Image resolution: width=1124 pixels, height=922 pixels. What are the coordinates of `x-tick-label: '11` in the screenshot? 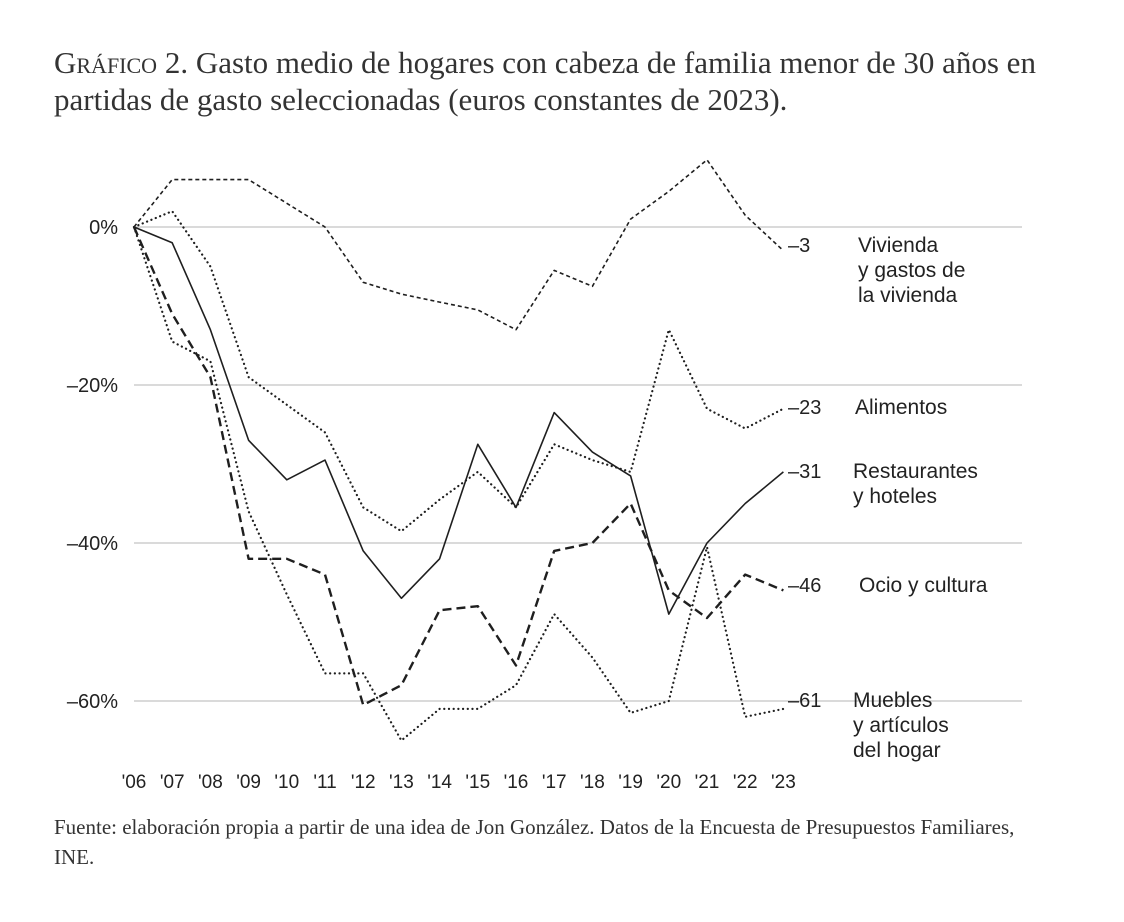 It's located at (324, 782).